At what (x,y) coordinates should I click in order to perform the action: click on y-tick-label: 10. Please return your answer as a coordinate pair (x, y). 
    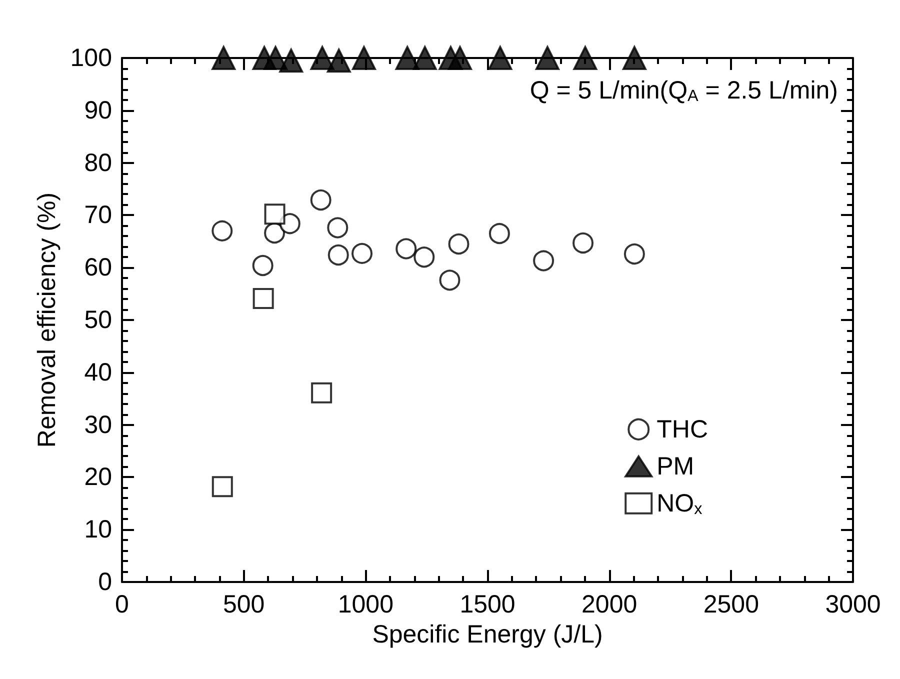
    Looking at the image, I should click on (98, 530).